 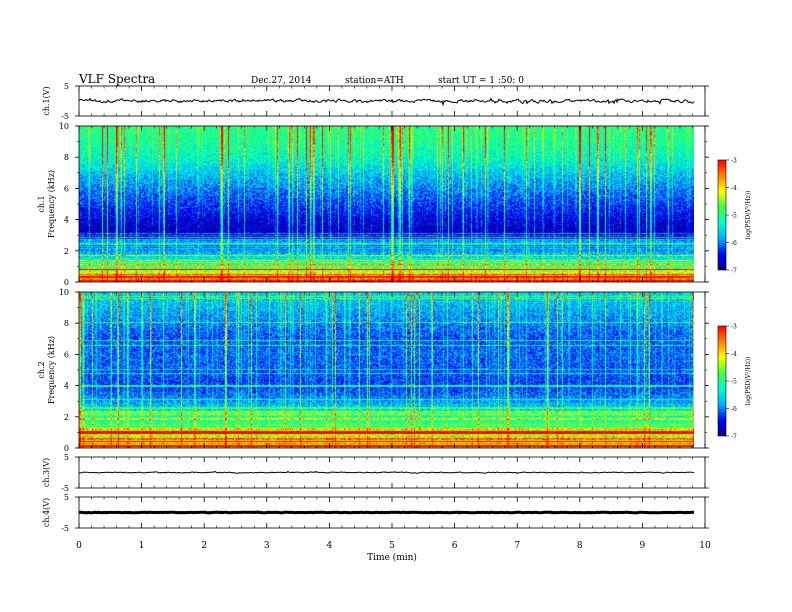 What do you see at coordinates (41, 203) in the screenshot?
I see `ch1-spectrogram-ylabel: ch.1` at bounding box center [41, 203].